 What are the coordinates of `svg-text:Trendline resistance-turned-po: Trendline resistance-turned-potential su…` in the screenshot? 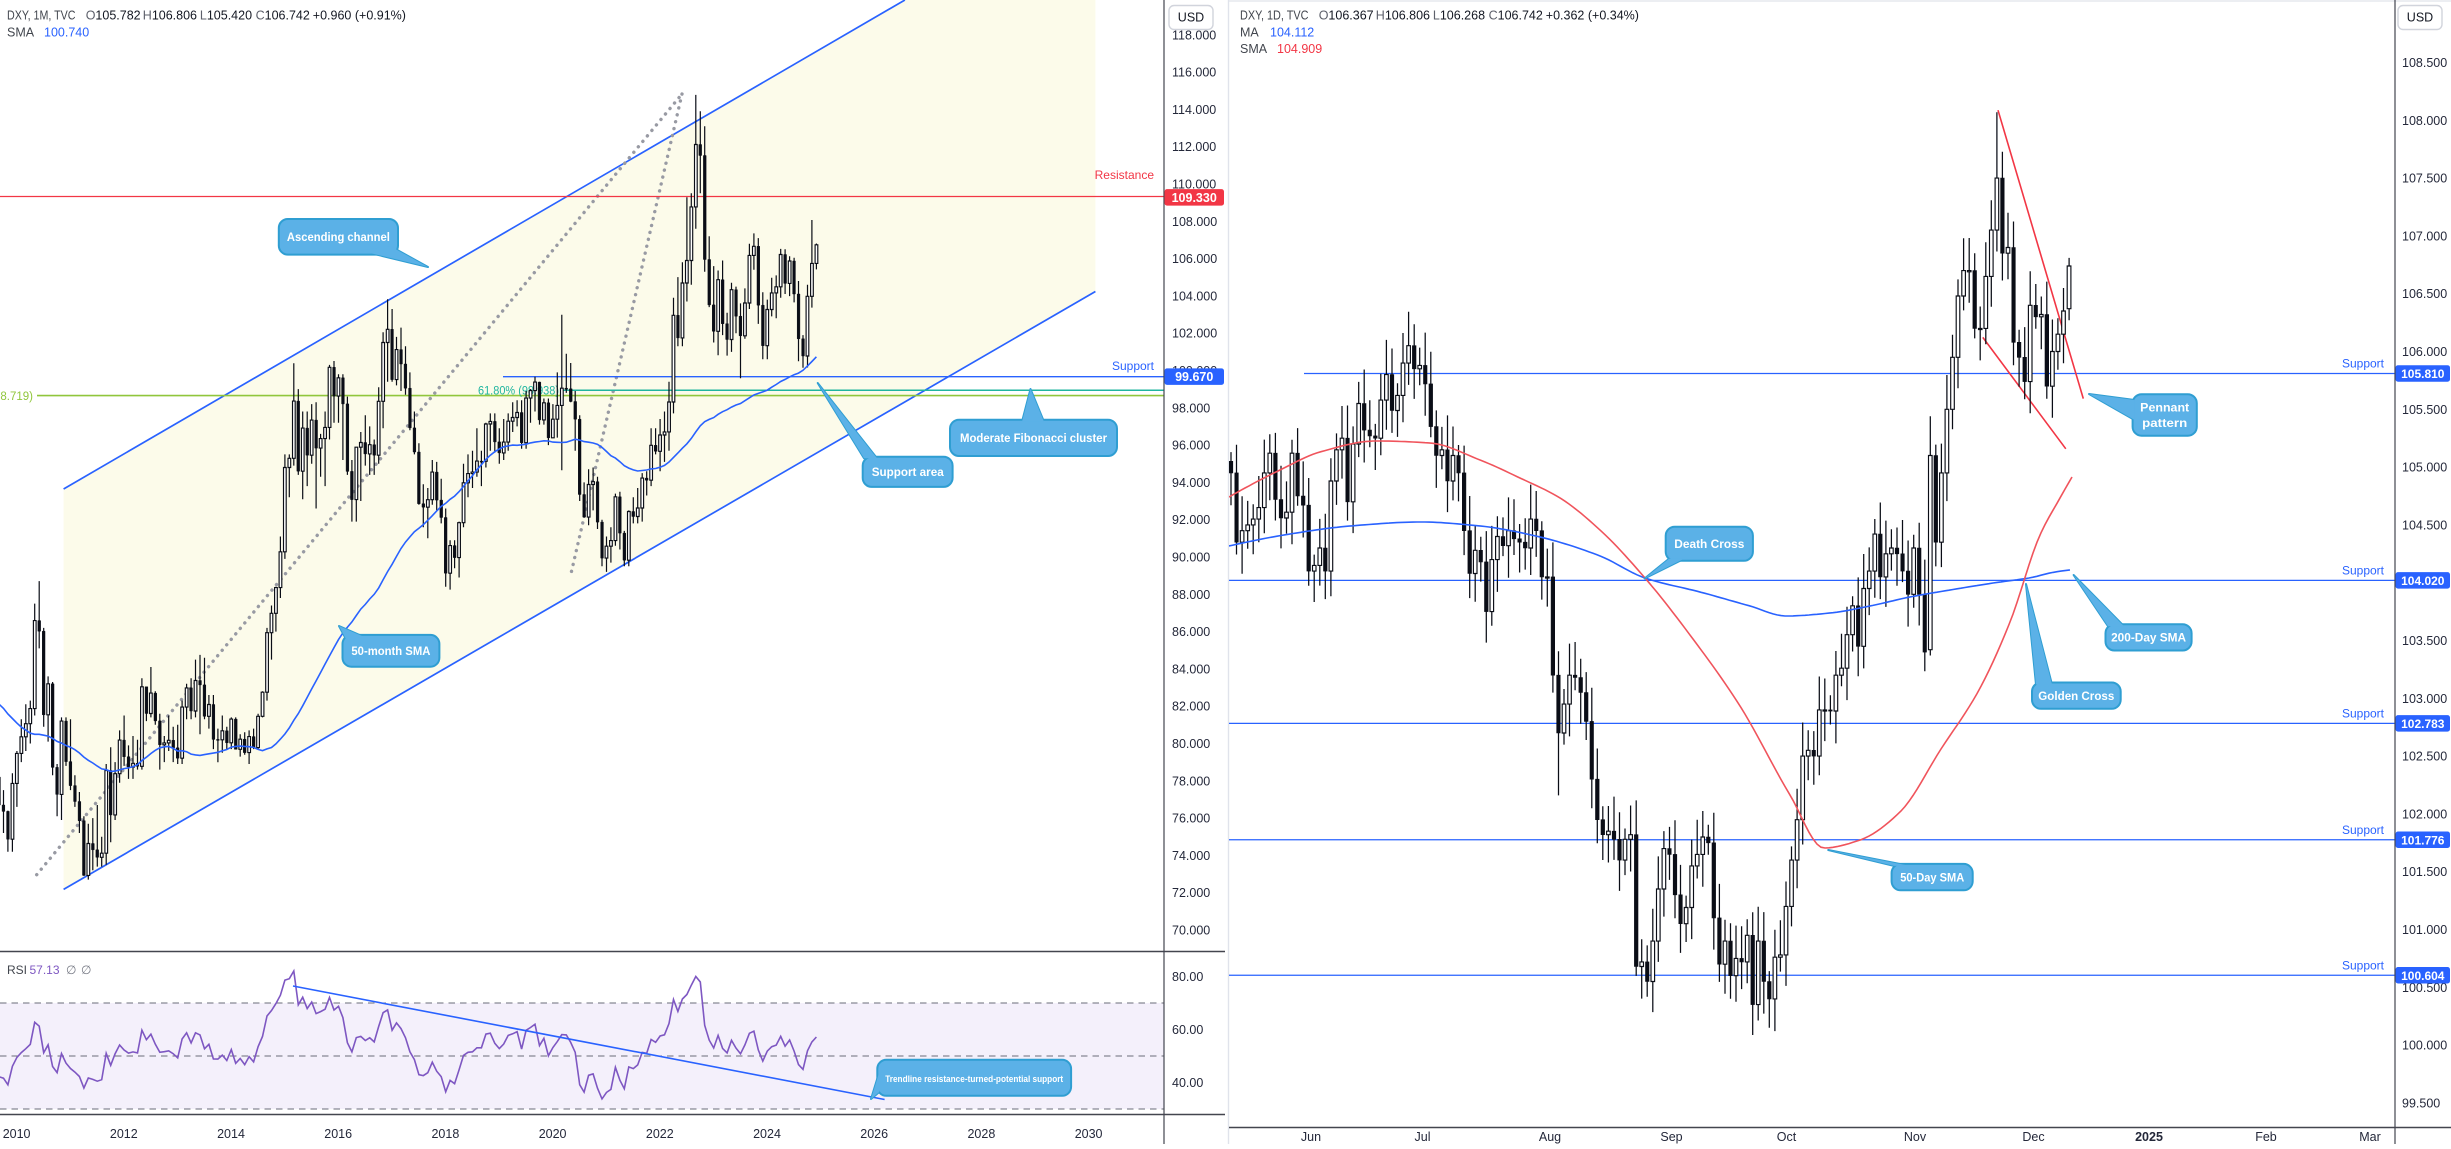 It's located at (974, 1079).